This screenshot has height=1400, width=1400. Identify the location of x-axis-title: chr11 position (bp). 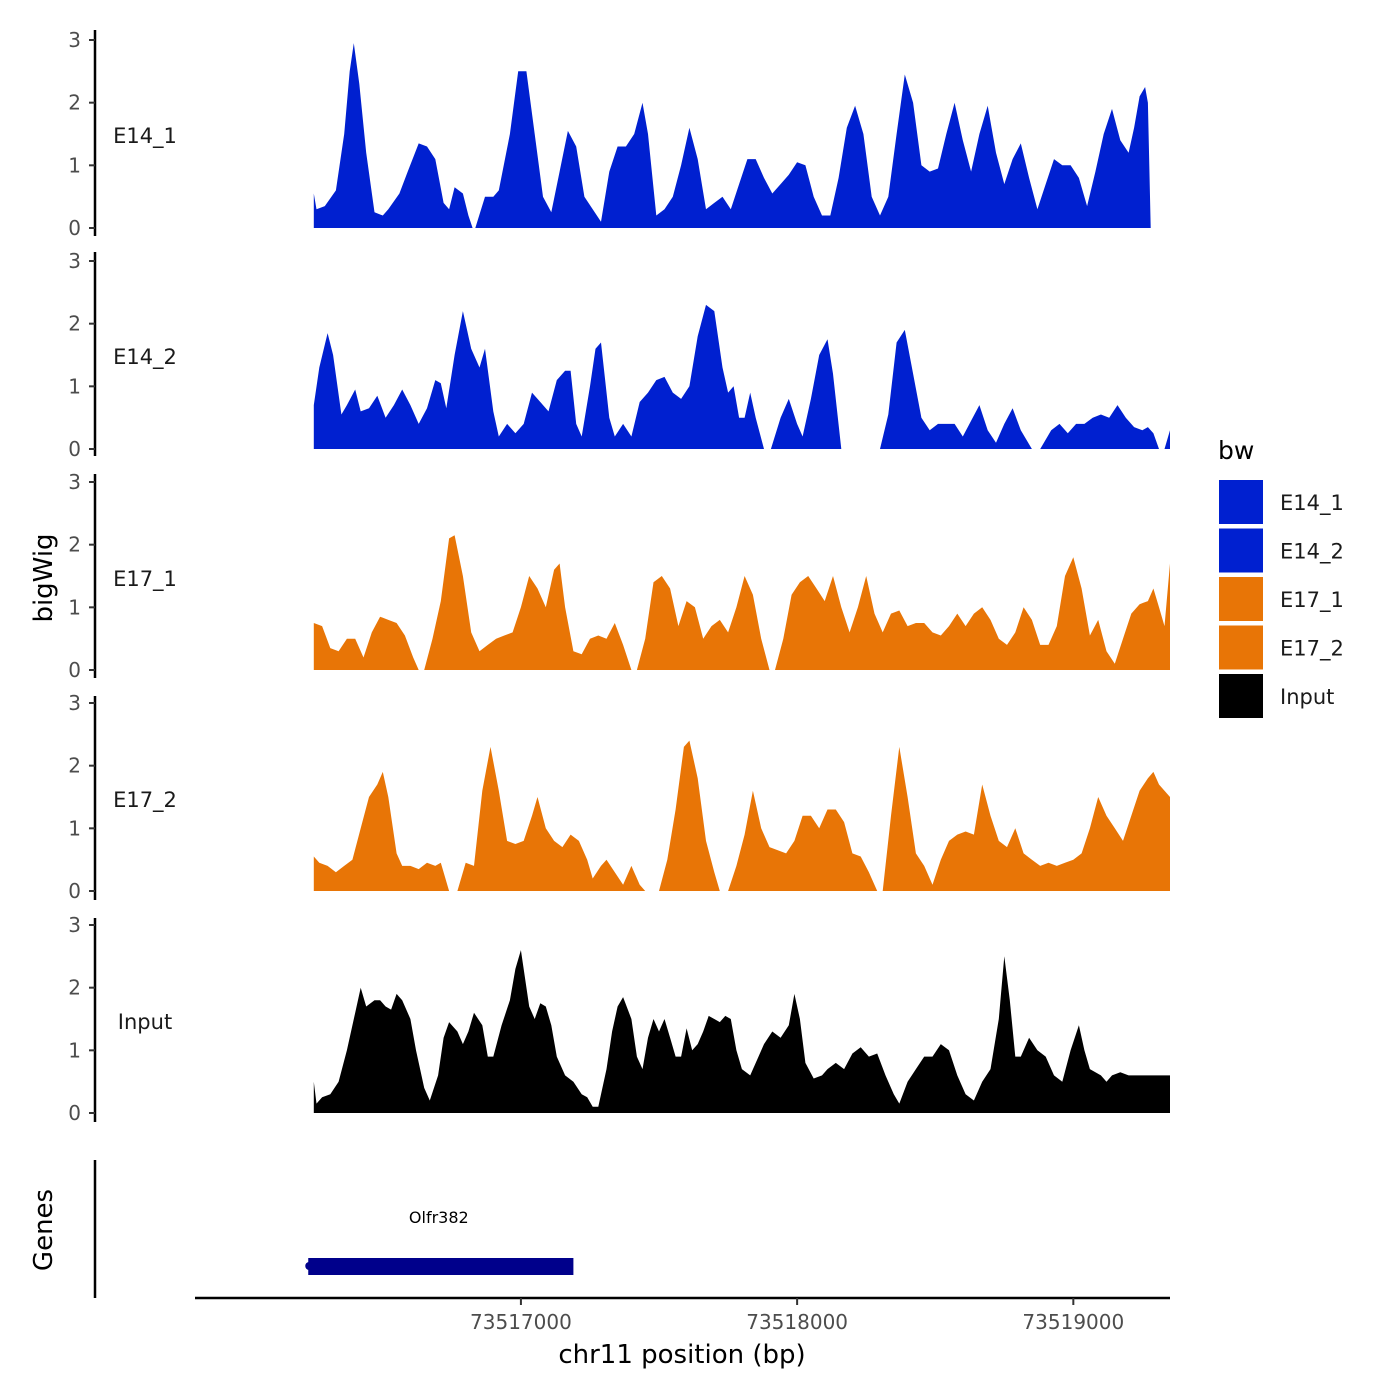
(681, 1355).